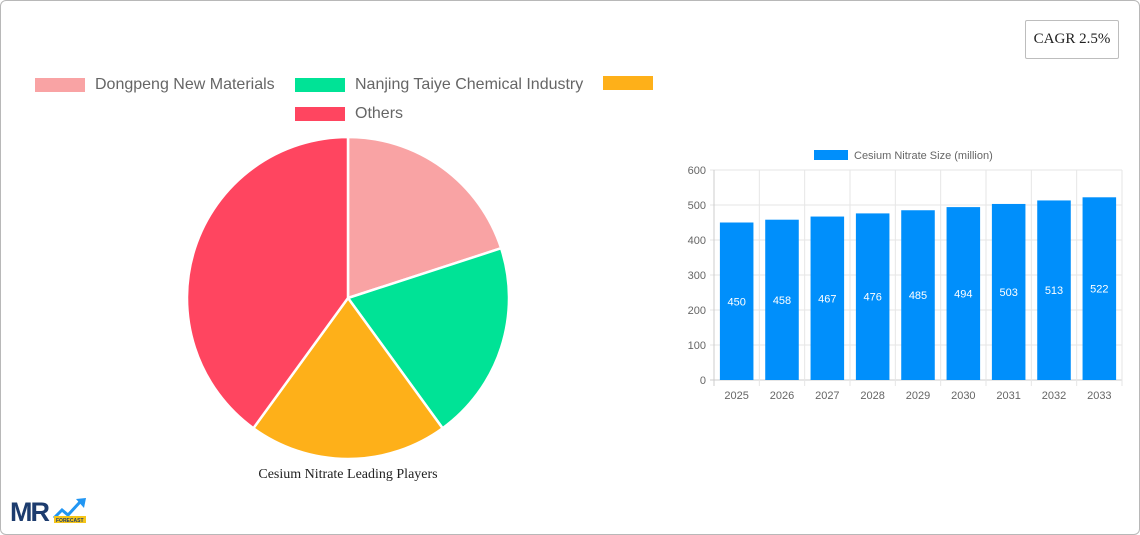  Describe the element at coordinates (831, 155) in the screenshot. I see `bar-legend-swatch` at that location.